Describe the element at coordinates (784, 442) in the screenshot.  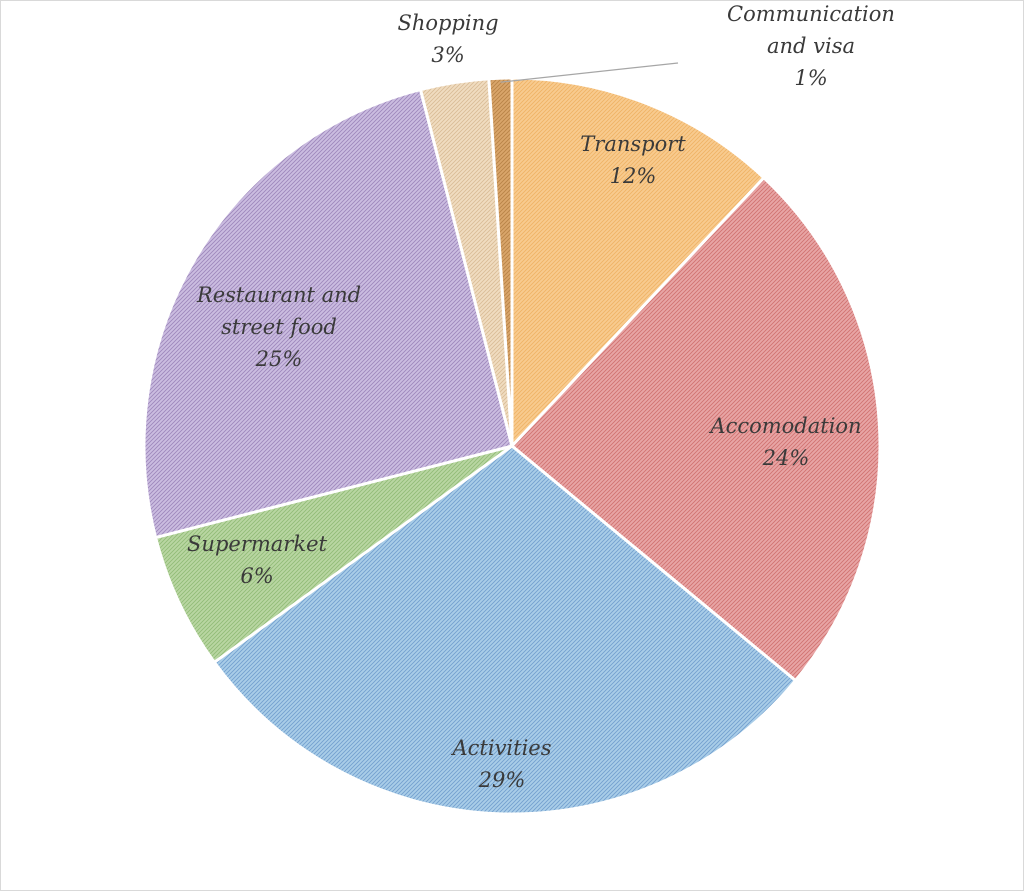
I see `slice-label: Accomodation 24%` at that location.